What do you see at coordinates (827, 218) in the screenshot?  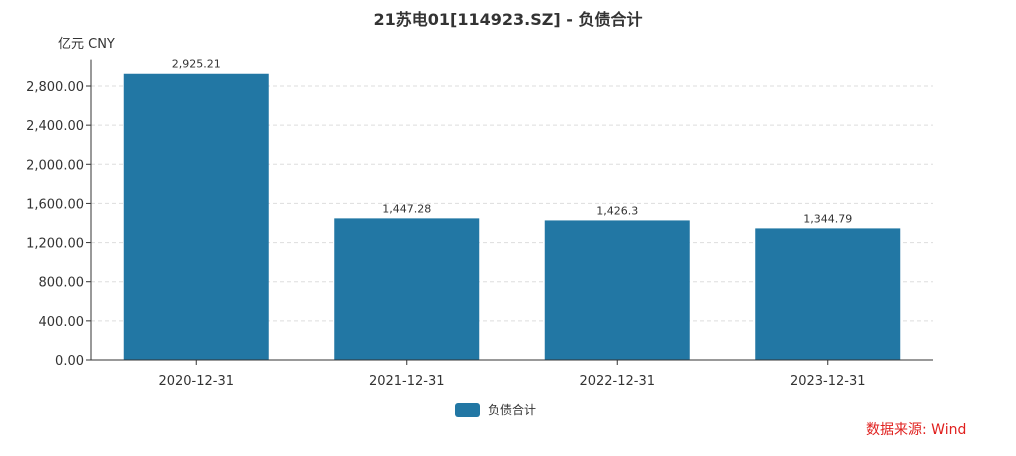 I see `data-label: 1,344.79` at bounding box center [827, 218].